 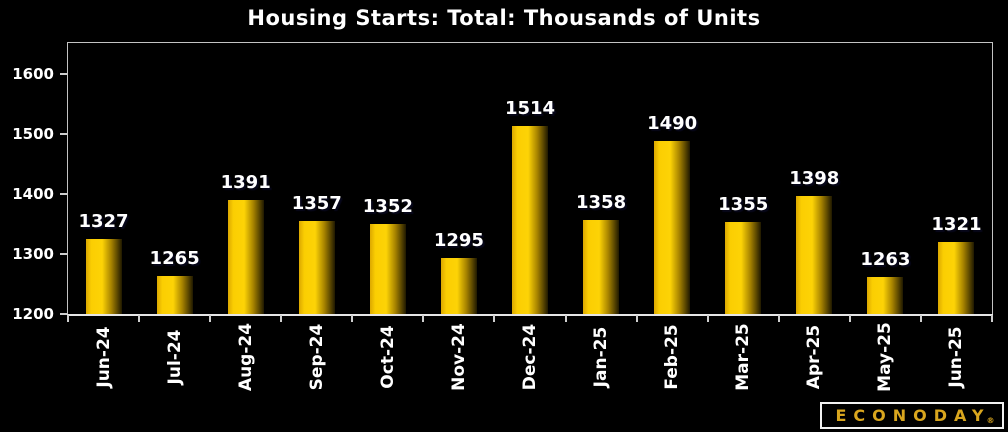 I want to click on x-axis-tick-label: Feb-25, so click(x=672, y=357).